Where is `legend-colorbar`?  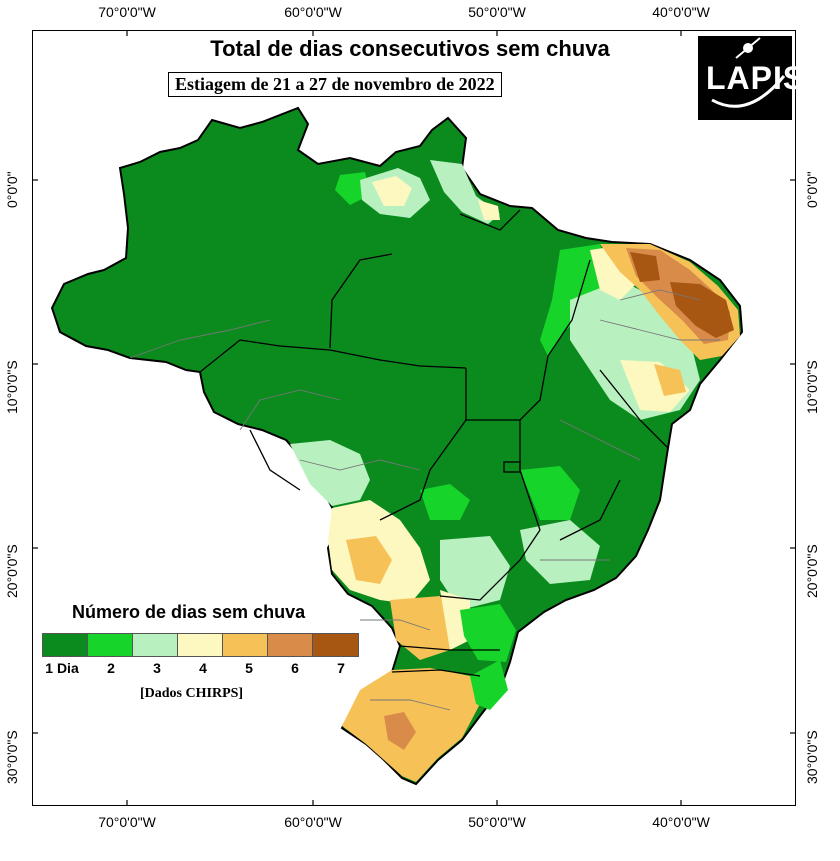
legend-colorbar is located at coordinates (200, 645).